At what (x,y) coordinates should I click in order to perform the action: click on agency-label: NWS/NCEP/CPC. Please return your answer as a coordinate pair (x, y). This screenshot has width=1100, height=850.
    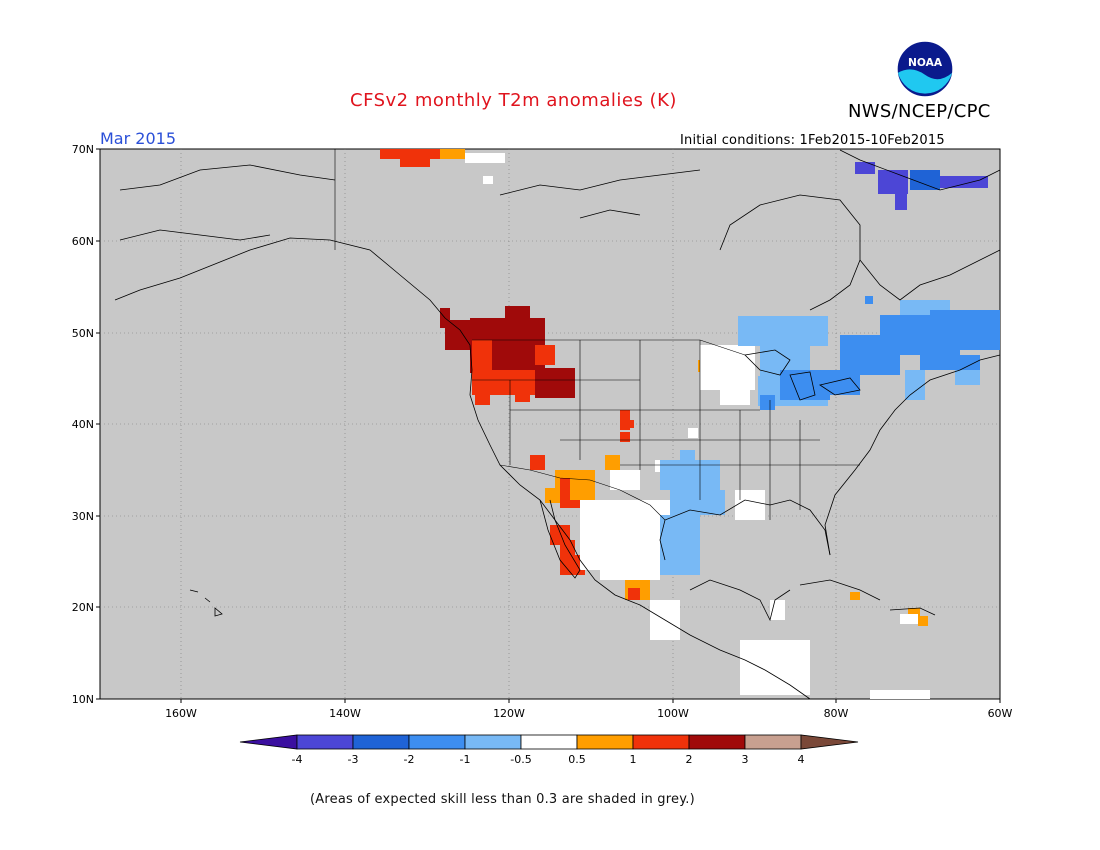
    Looking at the image, I should click on (919, 111).